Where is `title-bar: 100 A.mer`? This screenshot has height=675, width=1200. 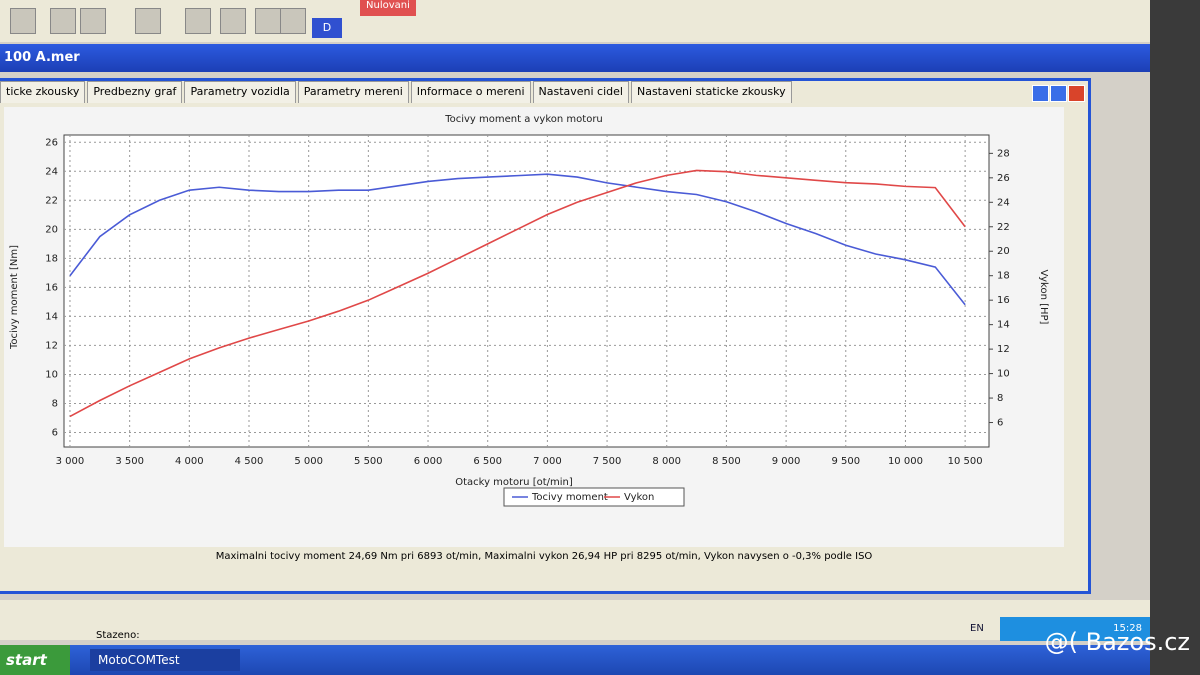 title-bar: 100 A.mer is located at coordinates (575, 58).